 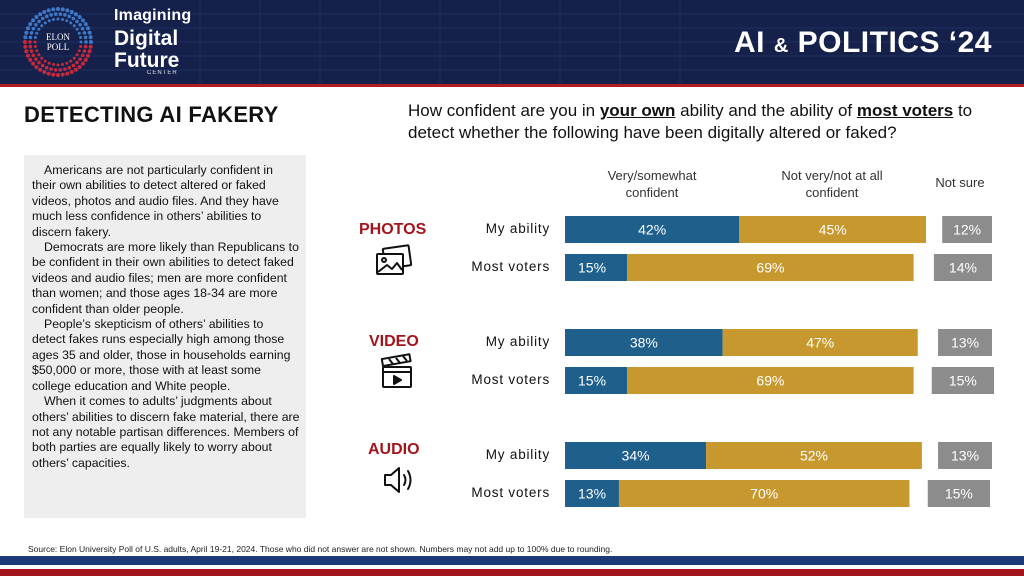 I want to click on data-label-confident: 42%, so click(x=652, y=230).